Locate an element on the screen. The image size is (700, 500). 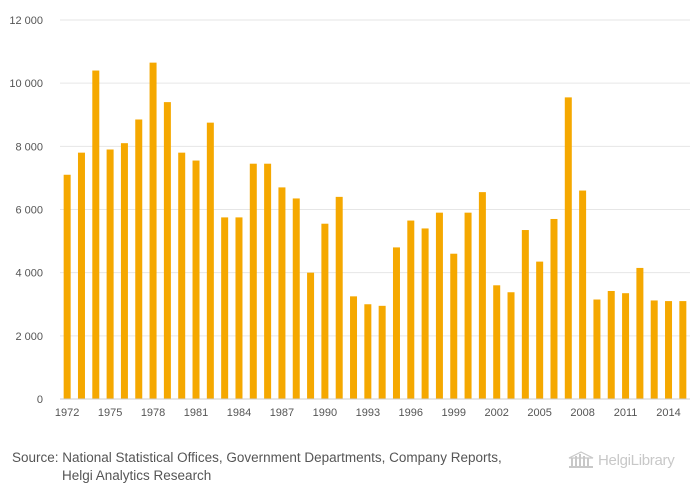
bar-1987 is located at coordinates (282, 293).